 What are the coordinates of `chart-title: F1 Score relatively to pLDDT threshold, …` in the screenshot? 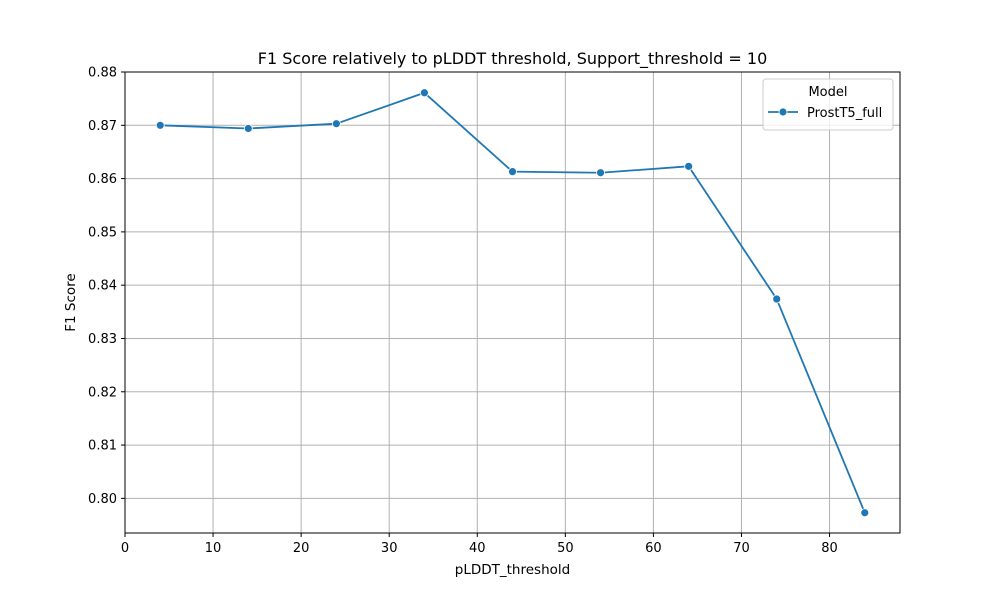 It's located at (513, 59).